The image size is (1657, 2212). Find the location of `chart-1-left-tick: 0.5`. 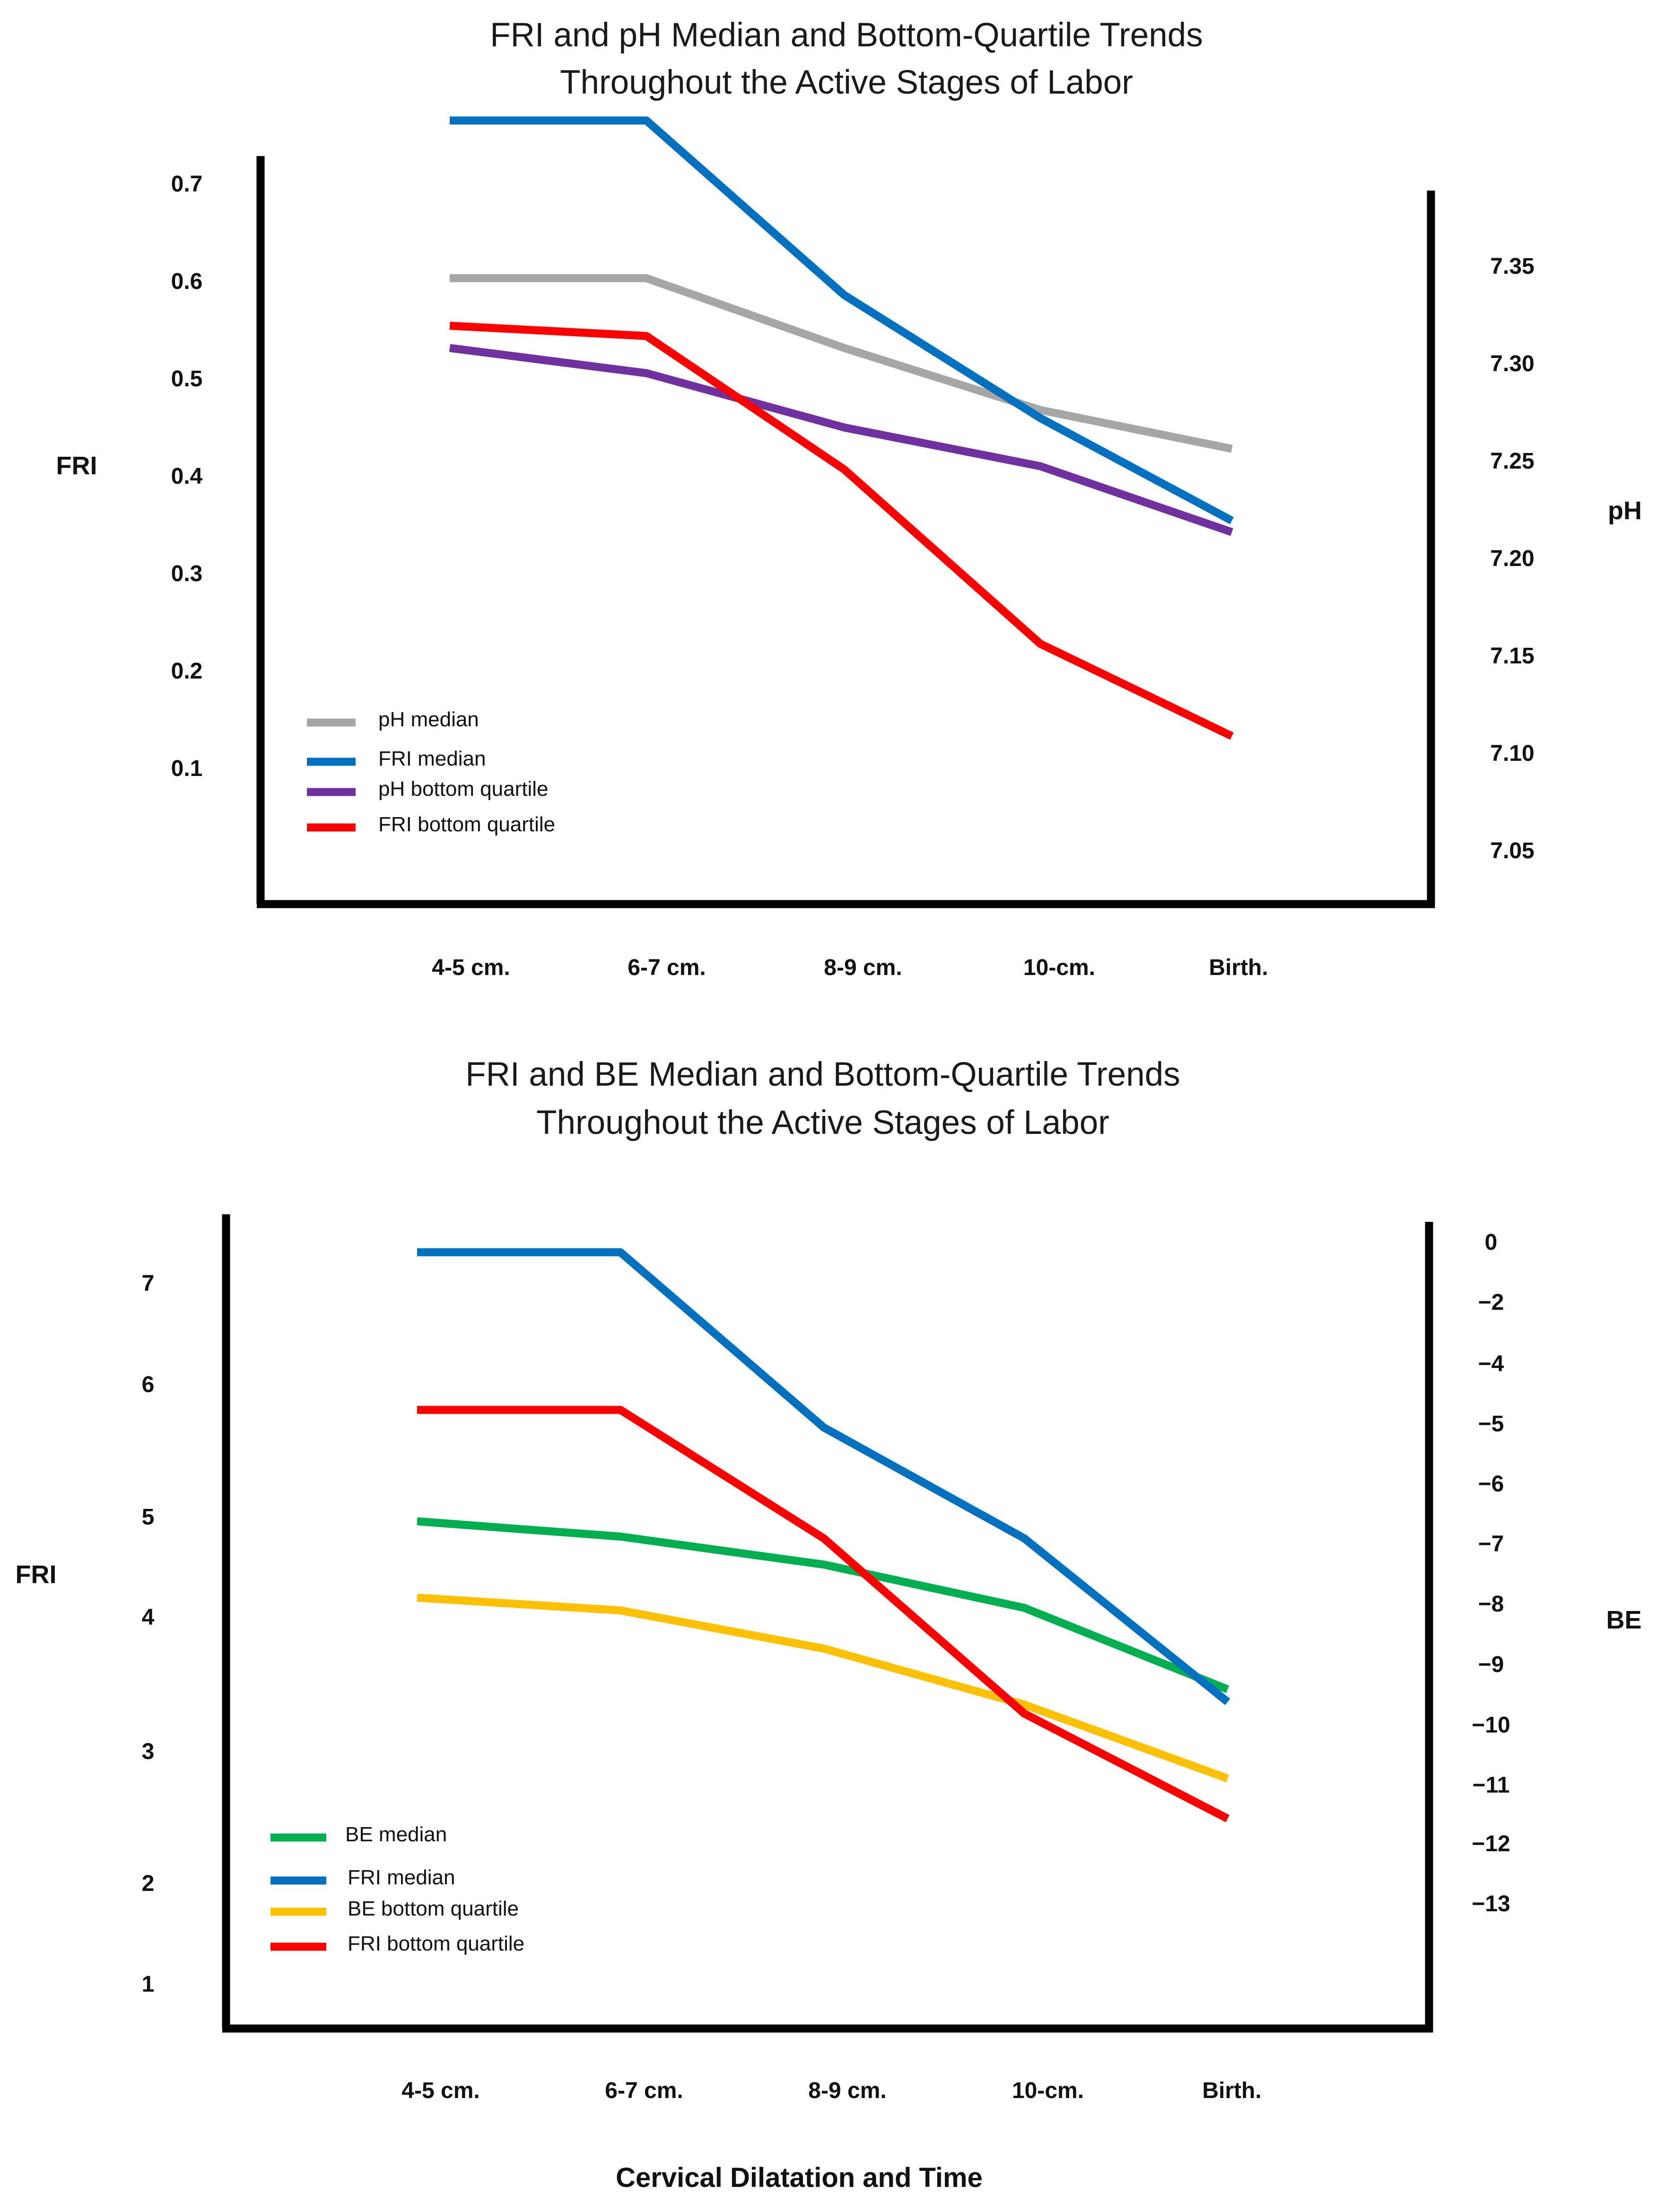

chart-1-left-tick: 0.5 is located at coordinates (187, 379).